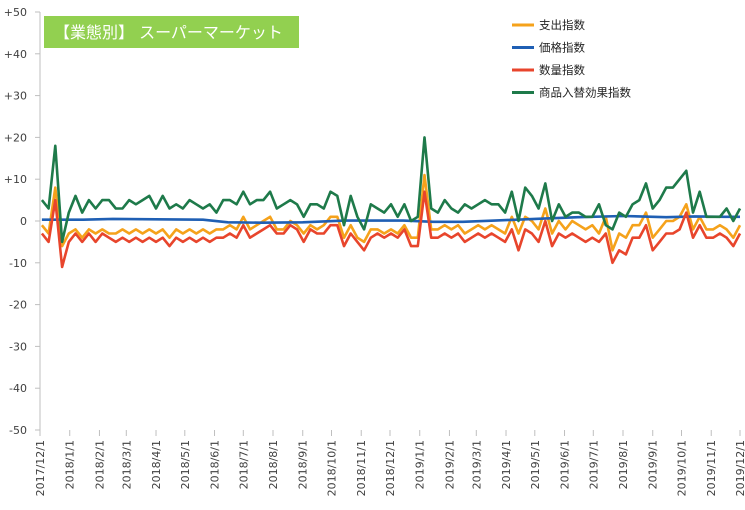  I want to click on x-tick-label: 2019/2/1, so click(449, 464).